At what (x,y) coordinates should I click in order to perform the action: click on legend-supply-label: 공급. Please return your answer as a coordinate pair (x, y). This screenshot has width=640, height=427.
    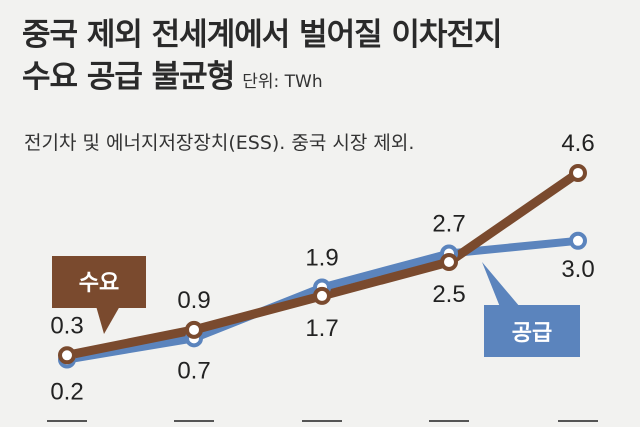
    Looking at the image, I should click on (532, 333).